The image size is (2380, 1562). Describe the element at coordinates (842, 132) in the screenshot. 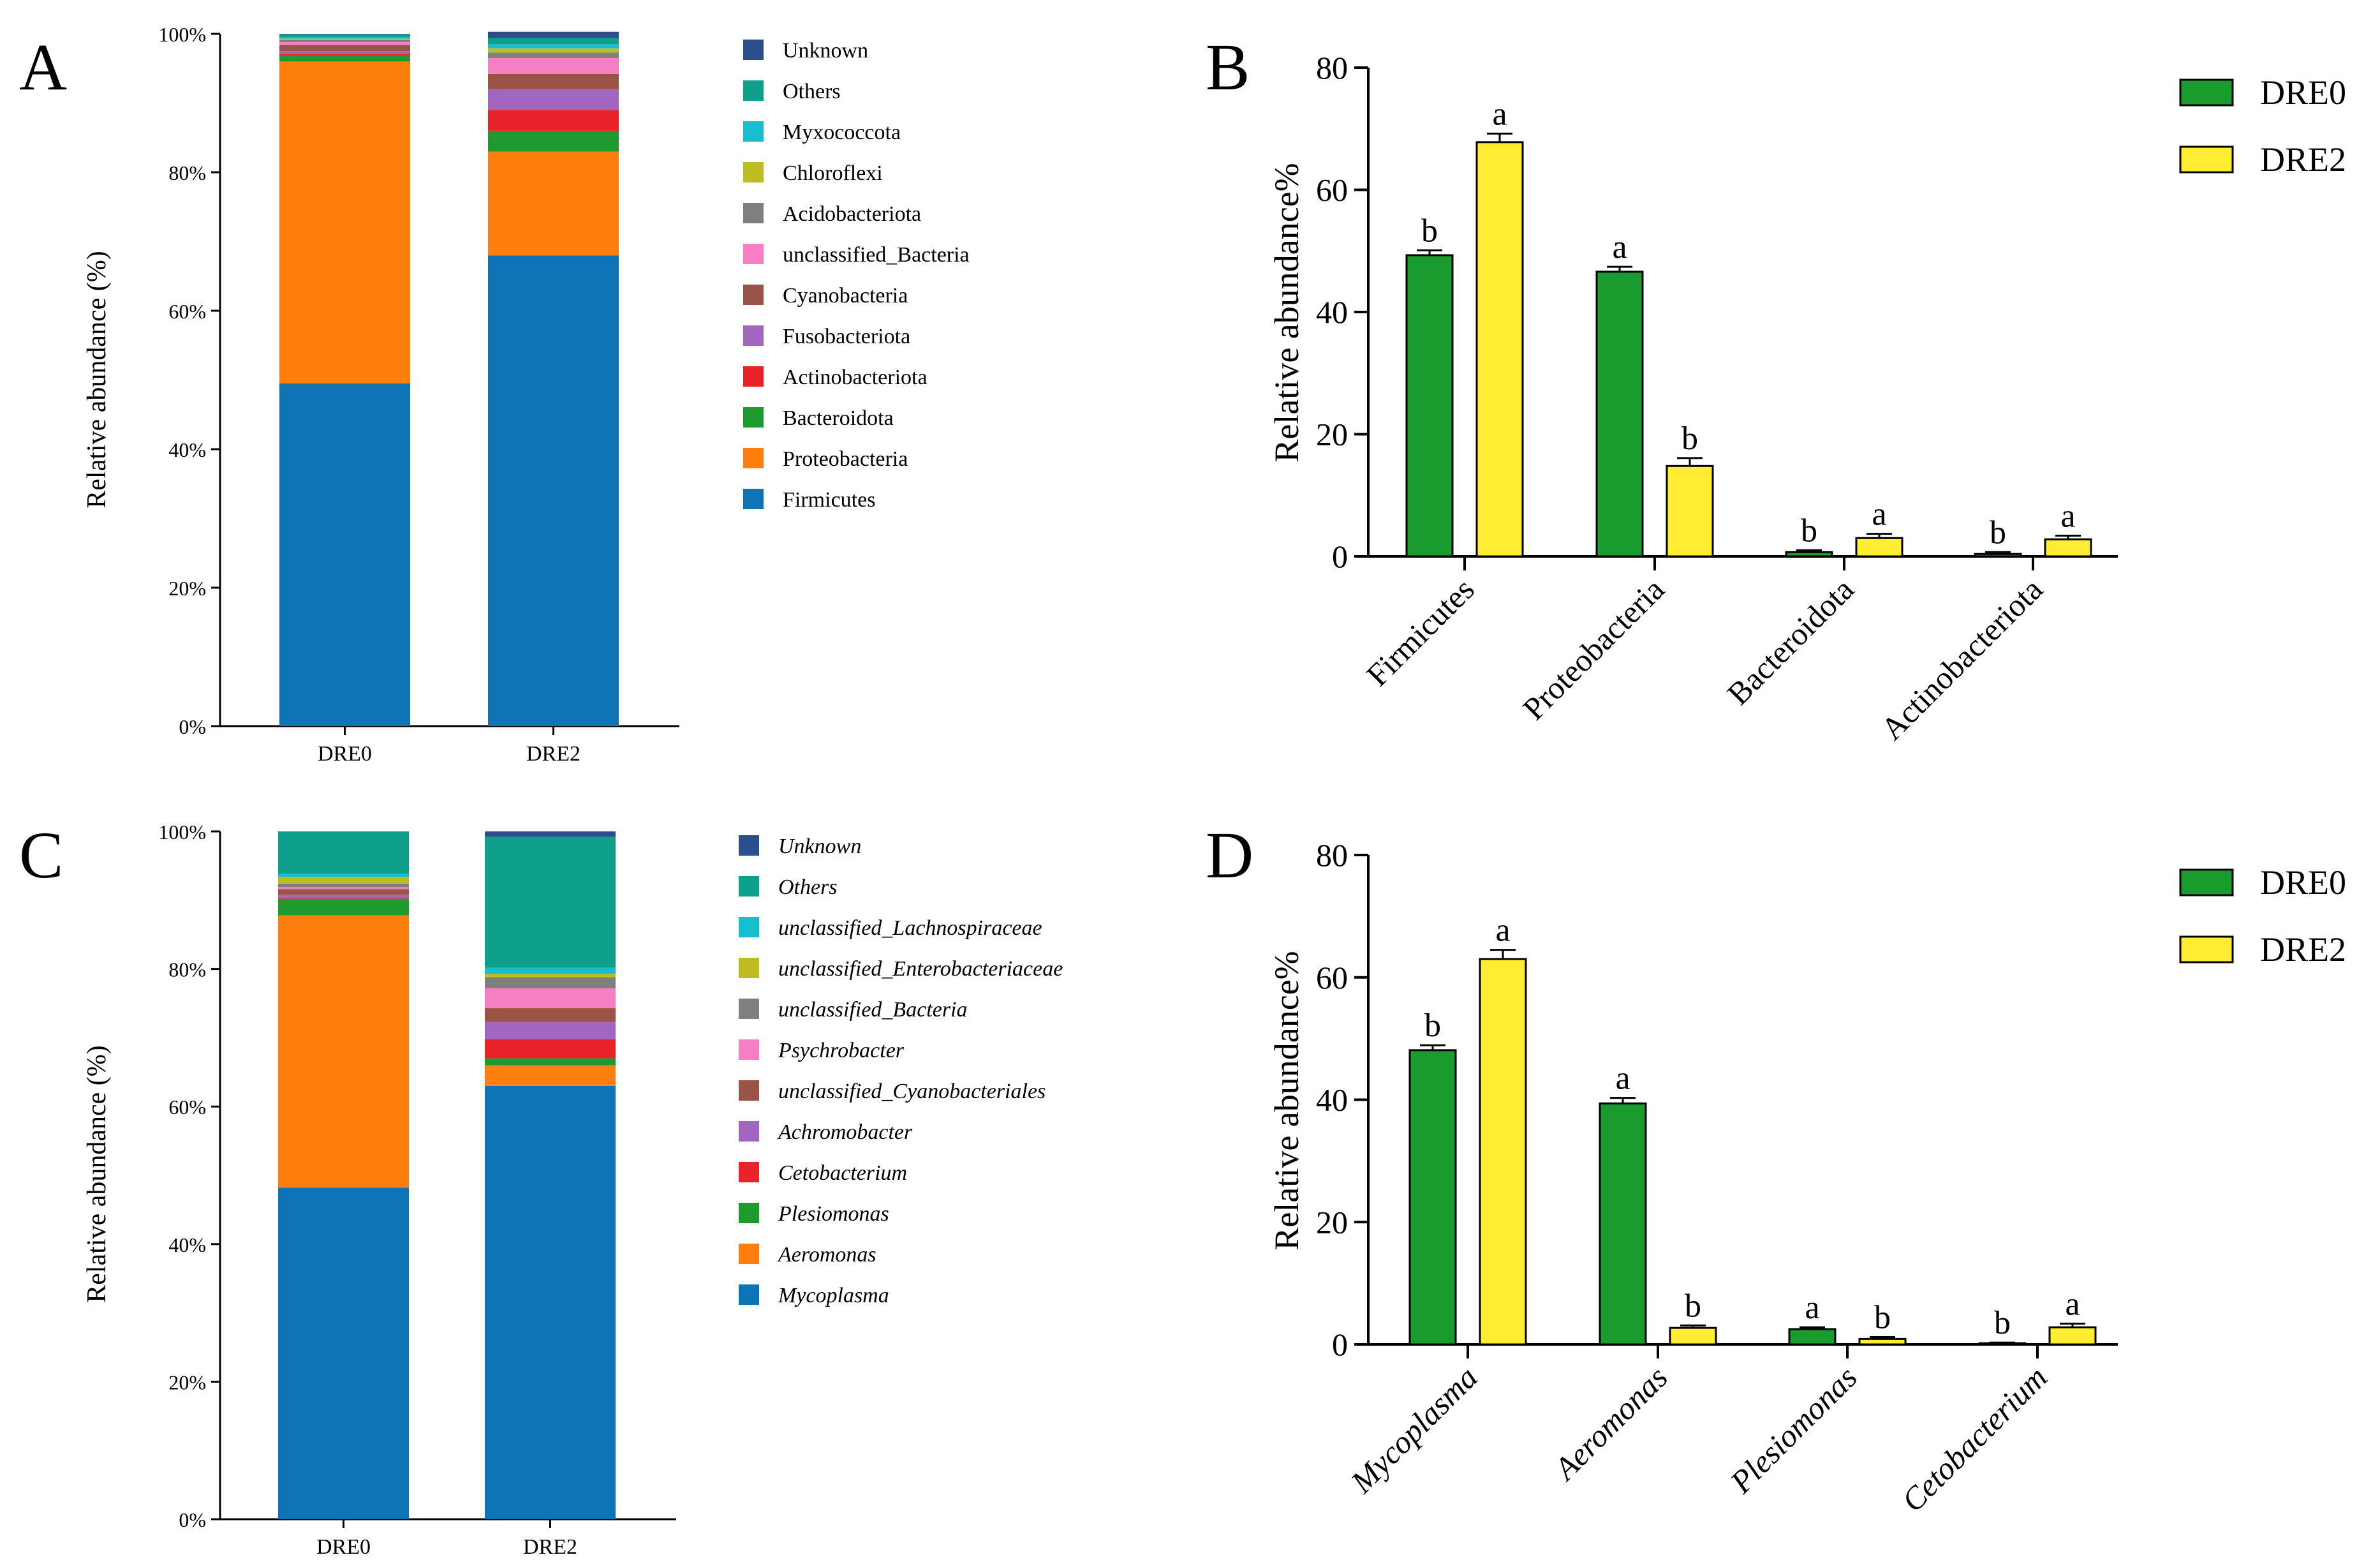

I see `panel-a-legend-label: Myxococcota` at that location.